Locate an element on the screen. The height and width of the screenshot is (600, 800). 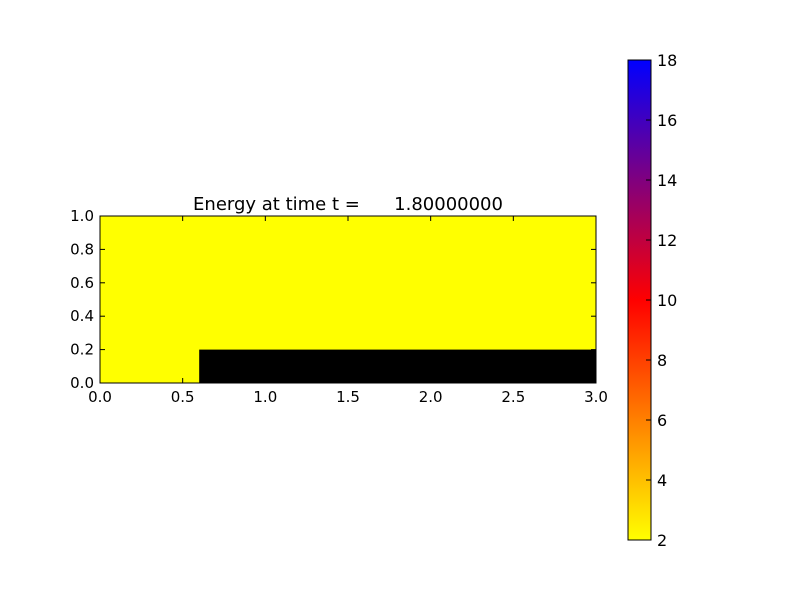
colorbar-tick-label: 8 is located at coordinates (662, 360).